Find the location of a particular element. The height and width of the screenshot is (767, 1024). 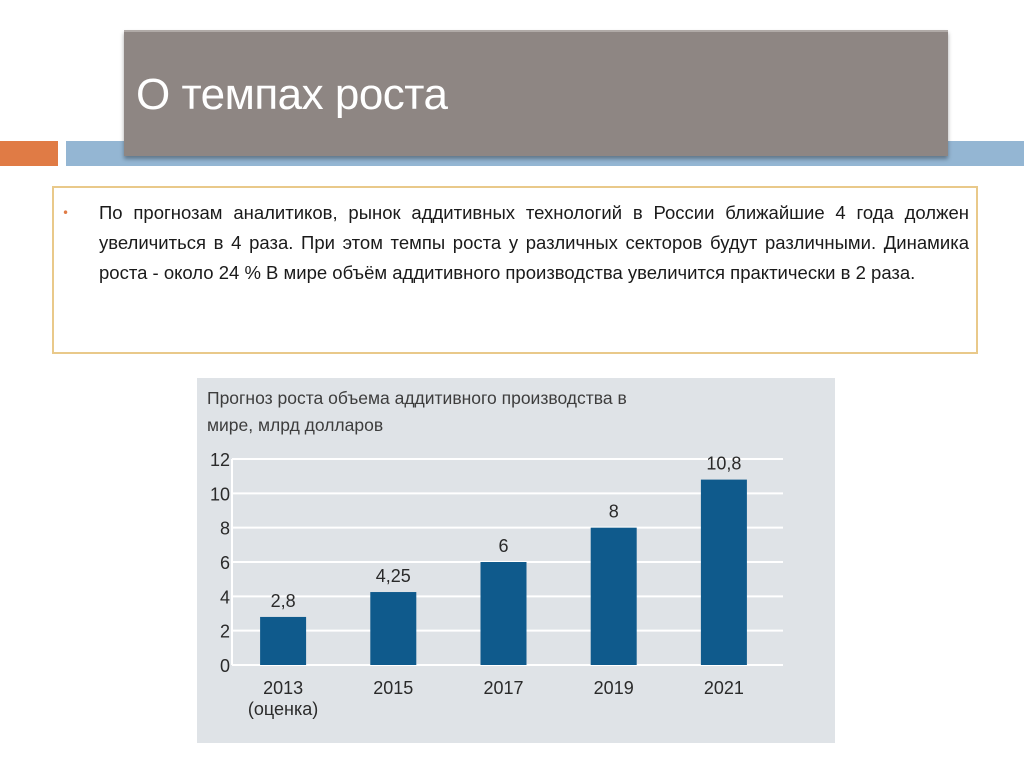

x-tick-label: 2019 is located at coordinates (614, 688).